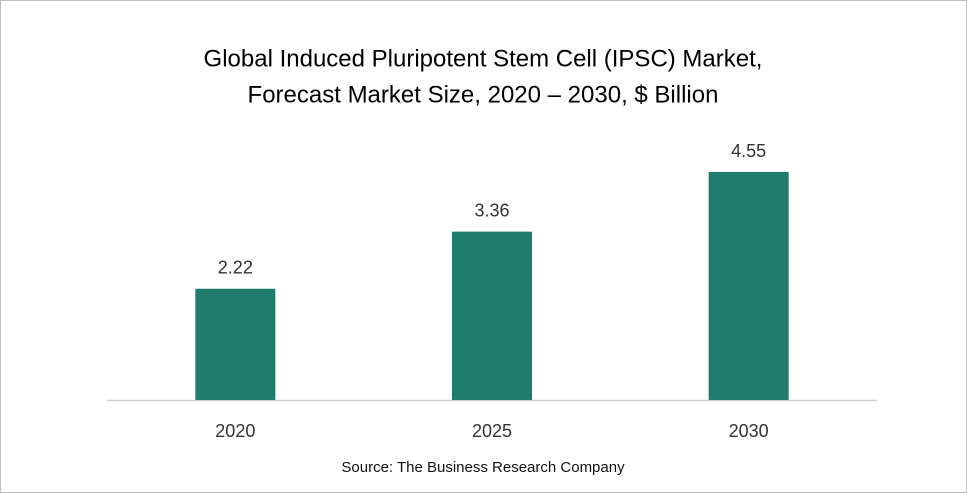 This screenshot has width=967, height=493. I want to click on x-tick-label: 2025, so click(492, 431).